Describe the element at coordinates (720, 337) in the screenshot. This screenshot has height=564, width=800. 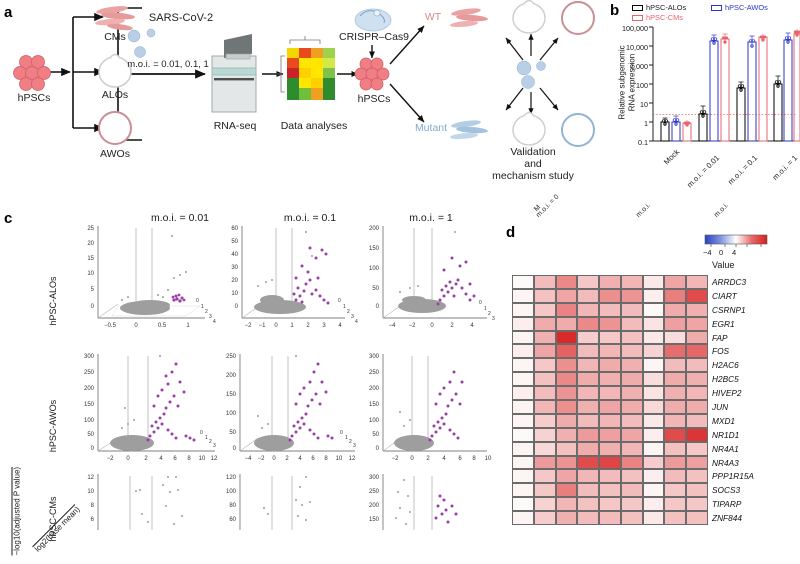
I see `gene-label: FAP` at that location.